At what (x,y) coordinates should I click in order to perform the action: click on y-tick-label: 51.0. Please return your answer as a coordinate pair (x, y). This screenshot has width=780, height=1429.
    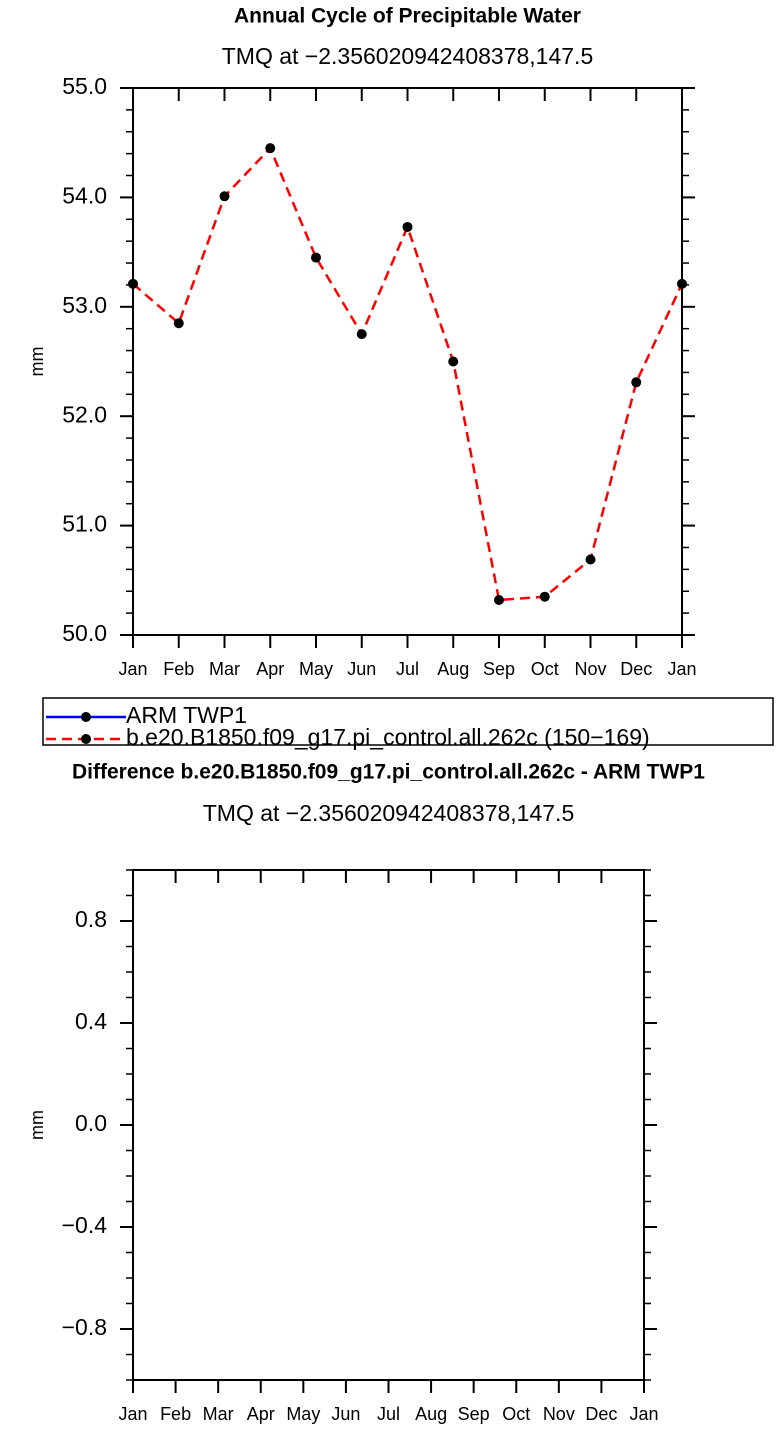
    Looking at the image, I should click on (84, 524).